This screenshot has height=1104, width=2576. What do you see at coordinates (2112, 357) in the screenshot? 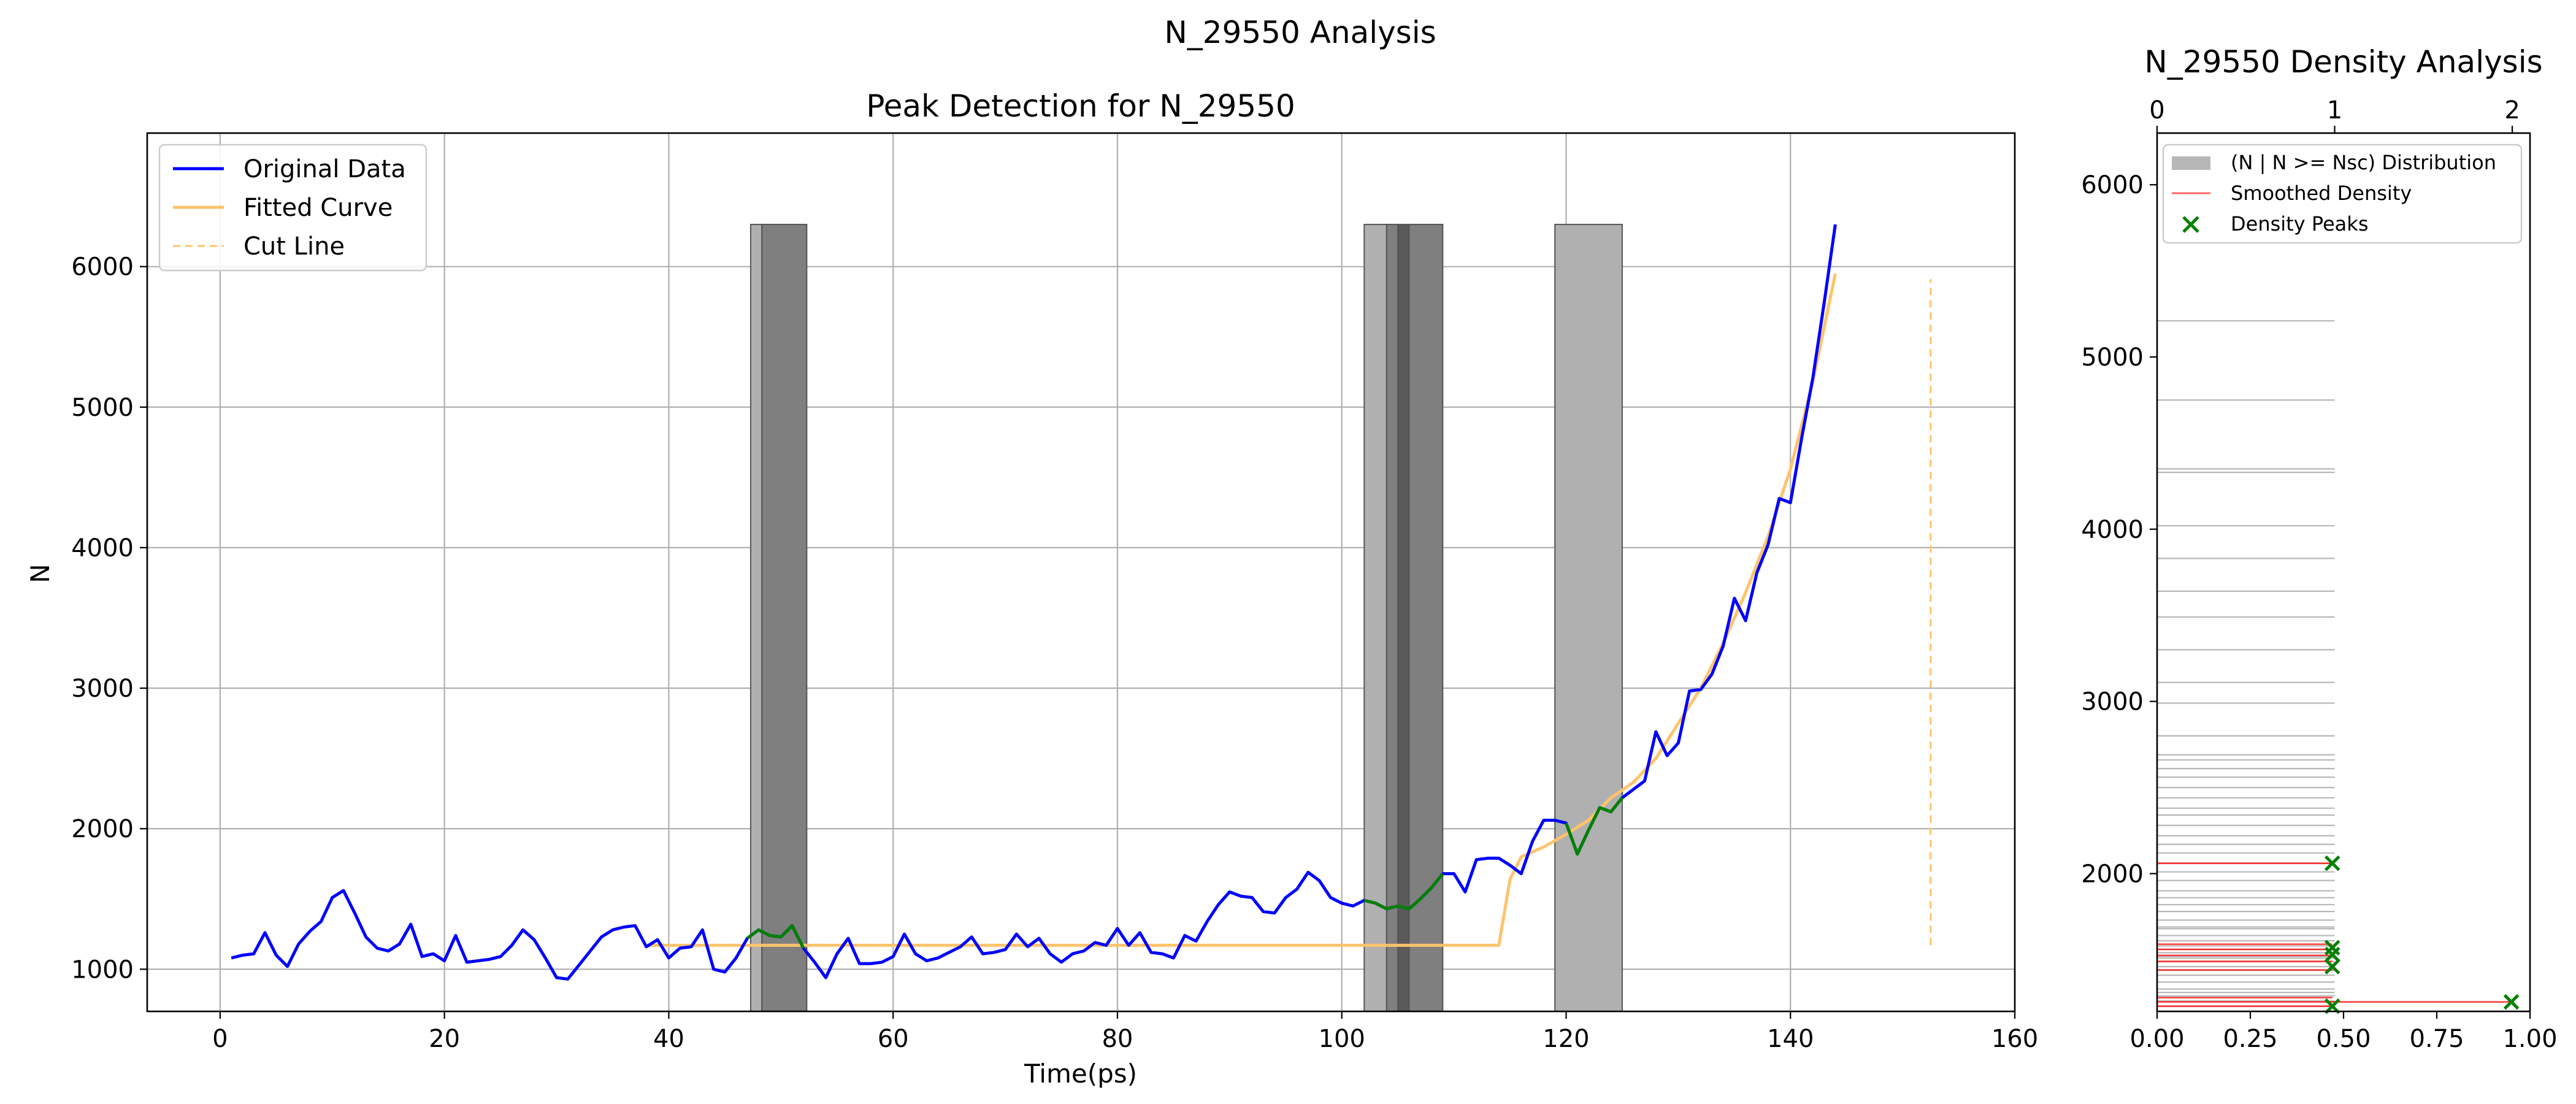
I see `density-y-tick-label: 5000` at bounding box center [2112, 357].